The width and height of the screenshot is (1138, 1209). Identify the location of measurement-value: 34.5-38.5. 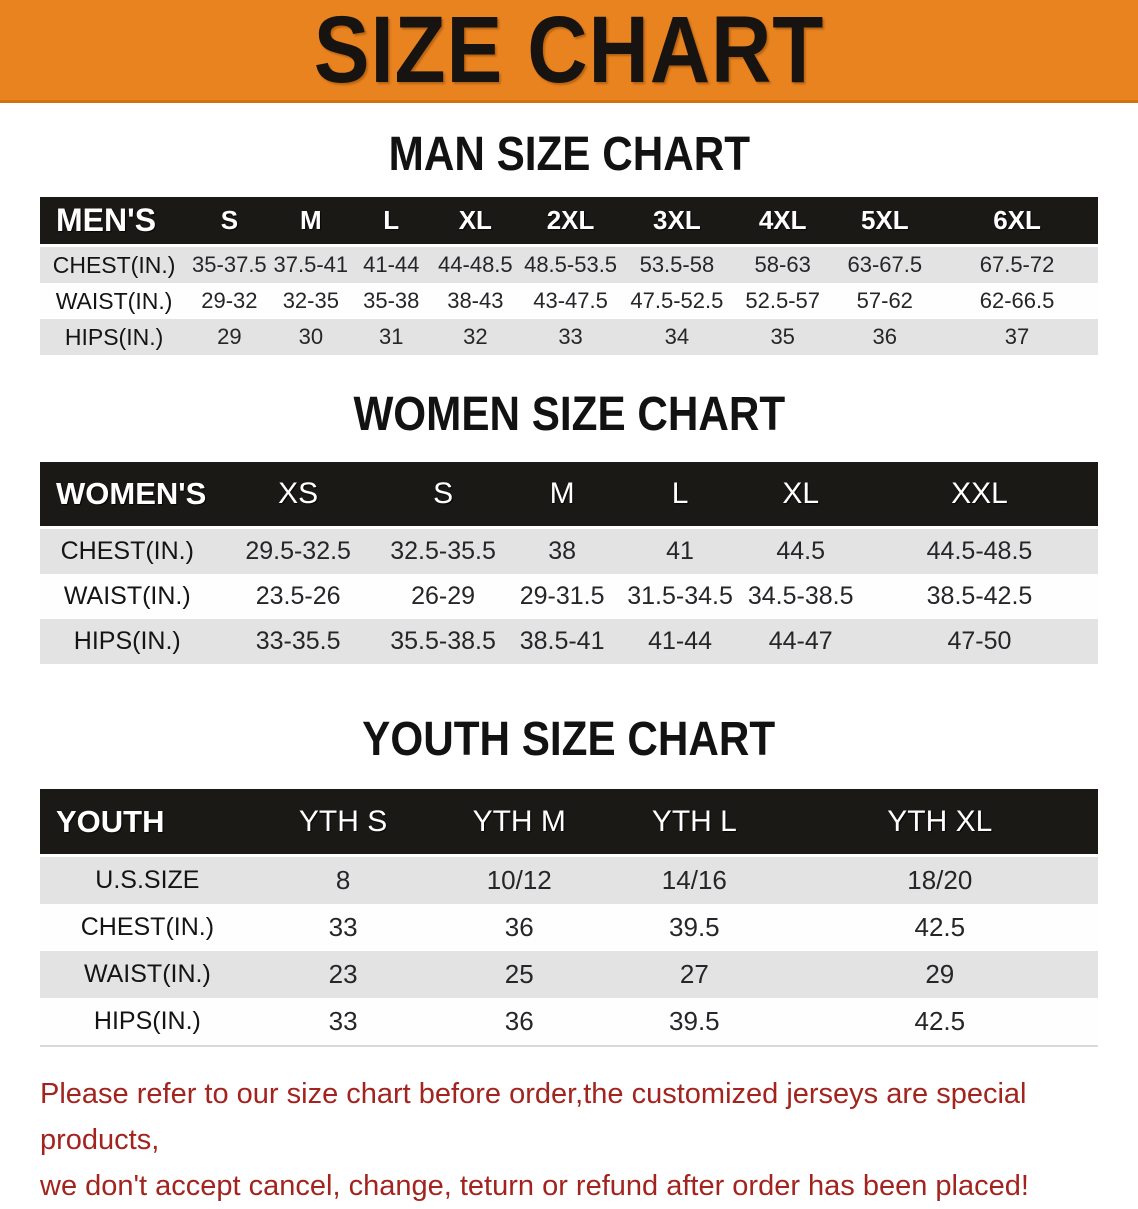
(800, 596).